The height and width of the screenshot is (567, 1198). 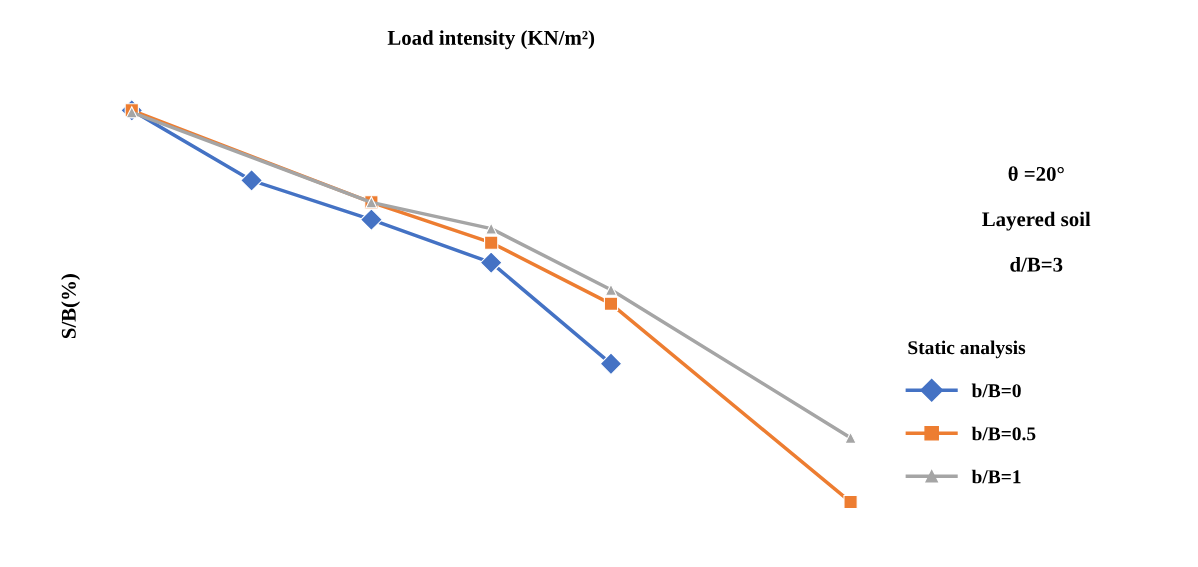 What do you see at coordinates (1036, 264) in the screenshot?
I see `text: d/B=3` at bounding box center [1036, 264].